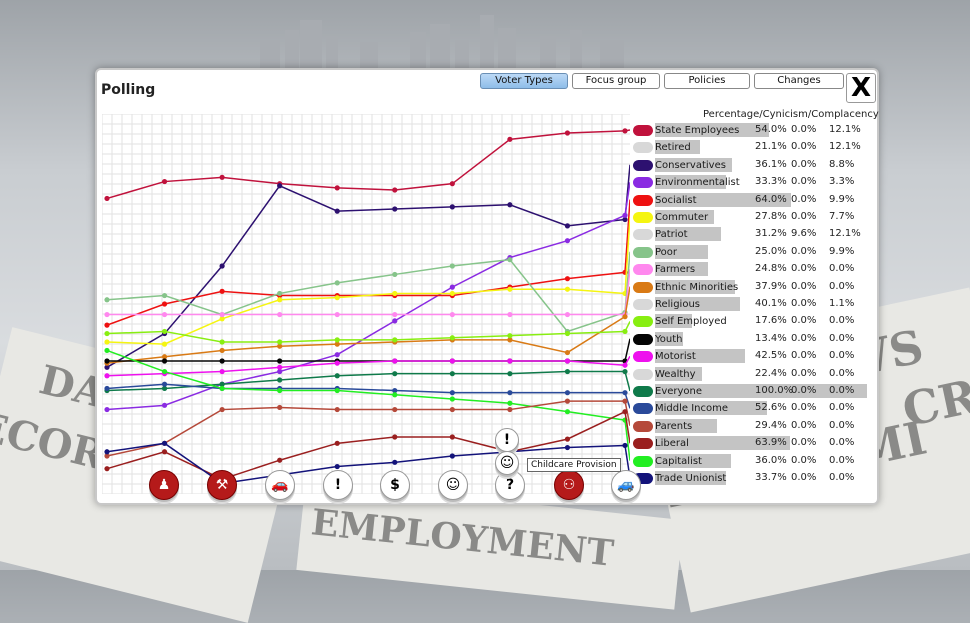 Image resolution: width=970 pixels, height=623 pixels. What do you see at coordinates (771, 234) in the screenshot?
I see `group-percentage: 31.2%` at bounding box center [771, 234].